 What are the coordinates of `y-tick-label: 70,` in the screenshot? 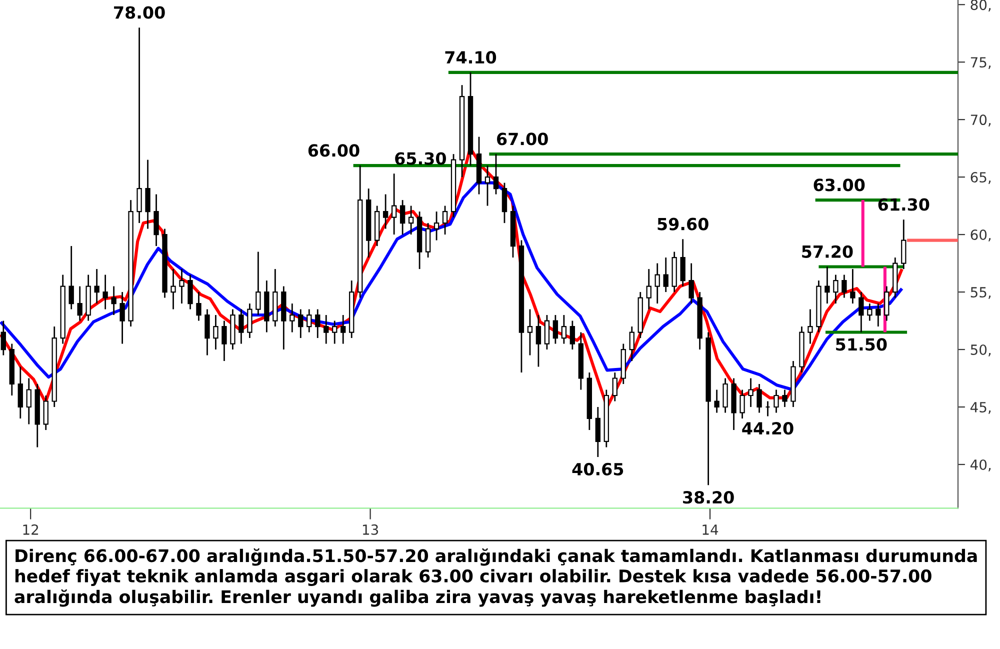 It's located at (980, 120).